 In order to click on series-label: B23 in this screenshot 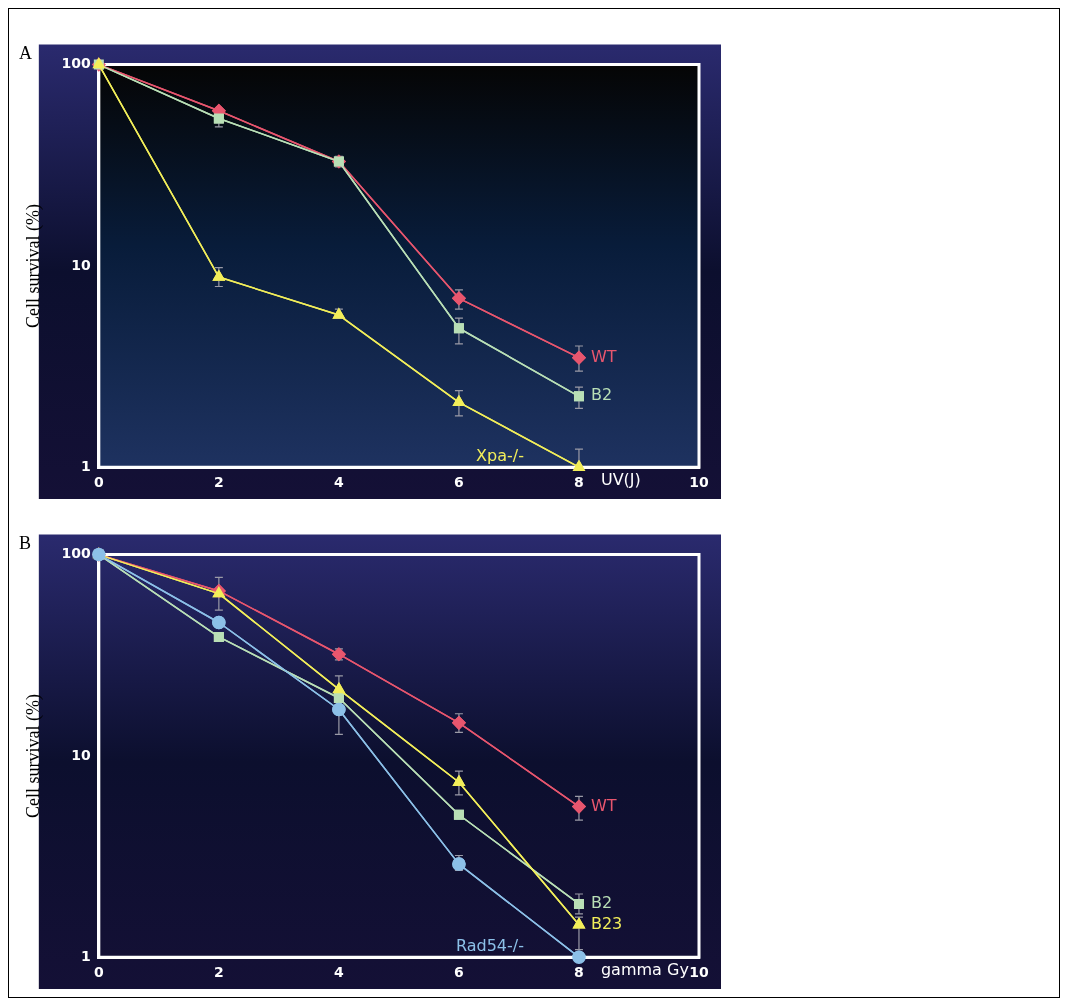, I will do `click(606, 923)`.